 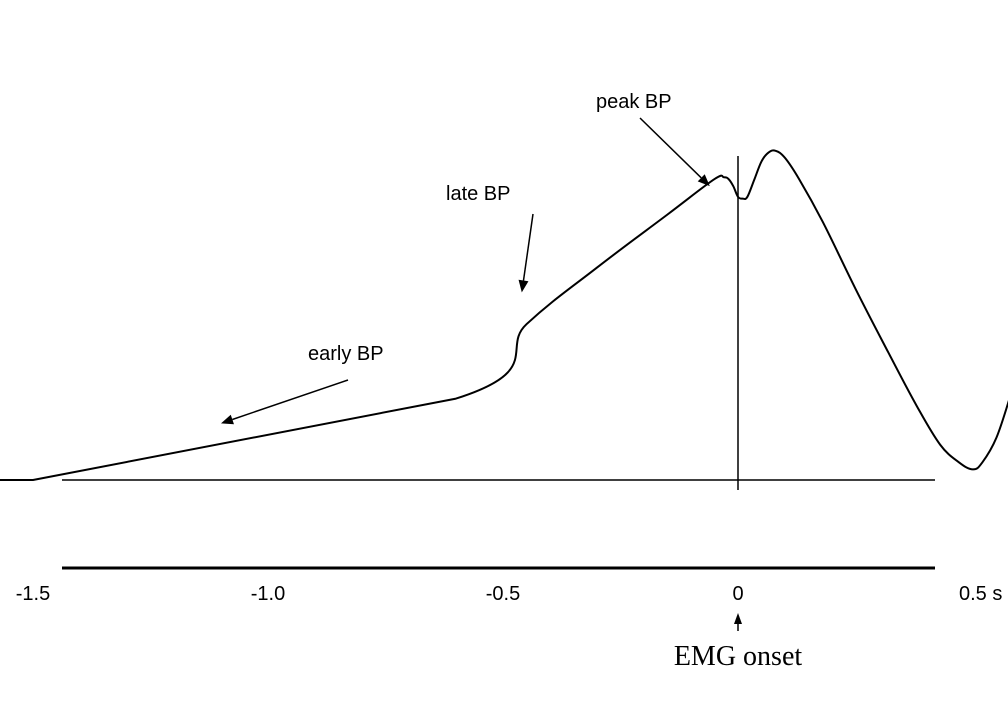 What do you see at coordinates (268, 594) in the screenshot?
I see `x-tick-label: -1.0` at bounding box center [268, 594].